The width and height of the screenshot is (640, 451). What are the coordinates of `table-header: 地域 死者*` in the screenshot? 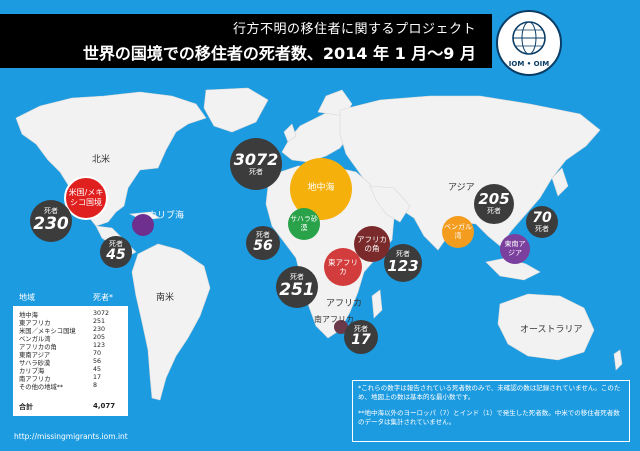 It's located at (70, 297).